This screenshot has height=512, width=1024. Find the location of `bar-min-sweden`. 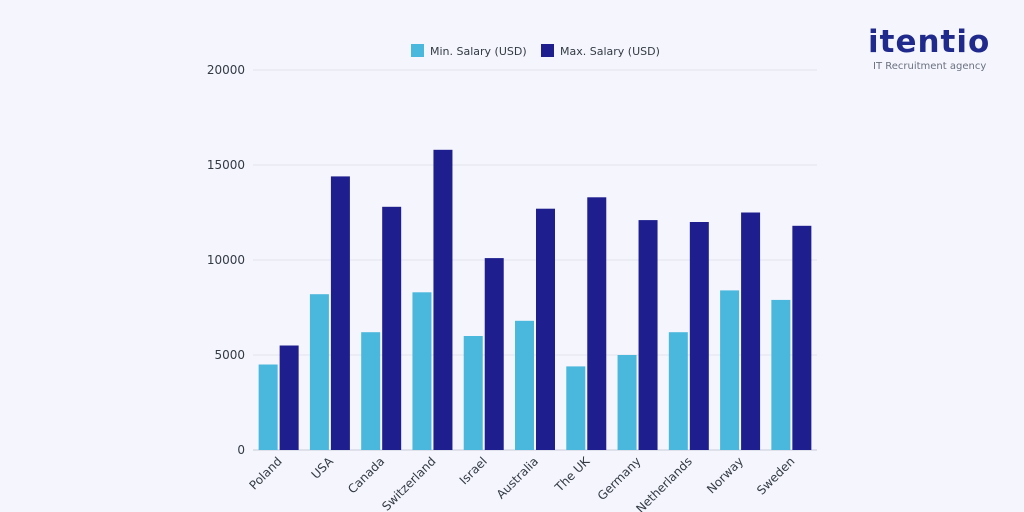

bar-min-sweden is located at coordinates (781, 374).